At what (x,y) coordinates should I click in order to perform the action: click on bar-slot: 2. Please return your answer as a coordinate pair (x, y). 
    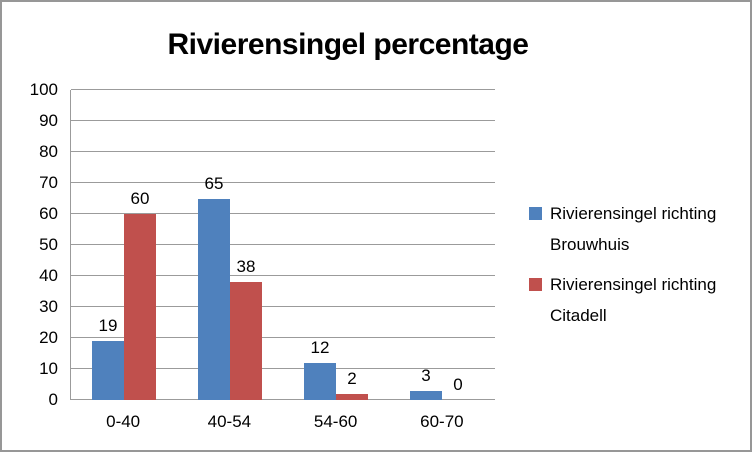
    Looking at the image, I should click on (352, 245).